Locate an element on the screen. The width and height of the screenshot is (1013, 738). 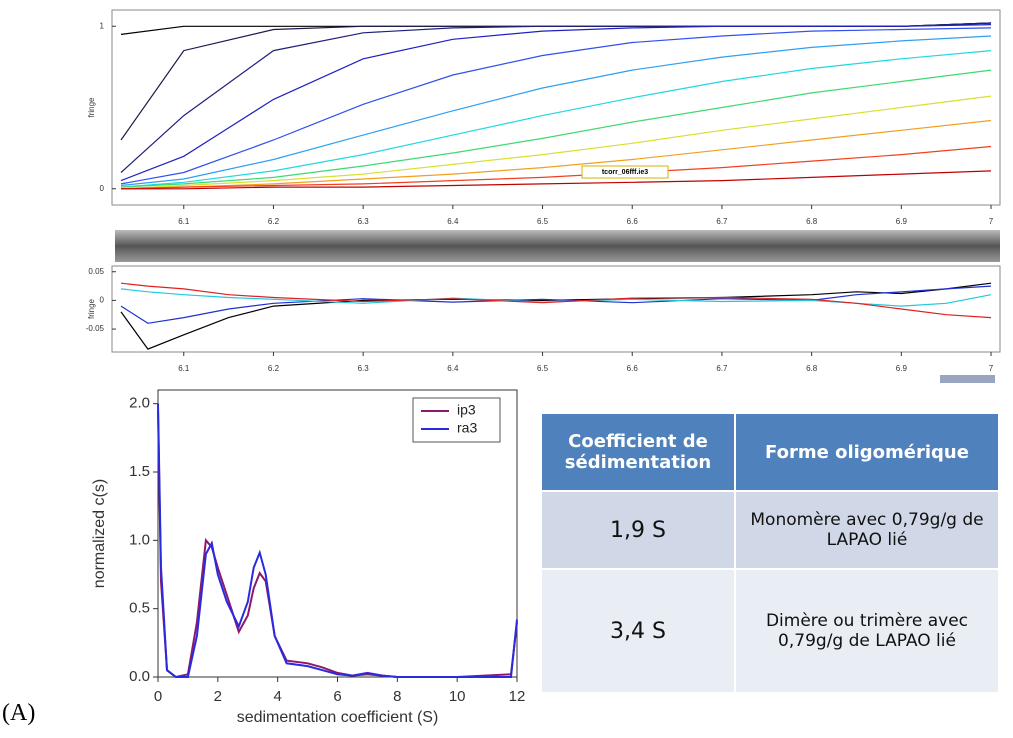
y-tick-label: 2.0 is located at coordinates (139, 403).